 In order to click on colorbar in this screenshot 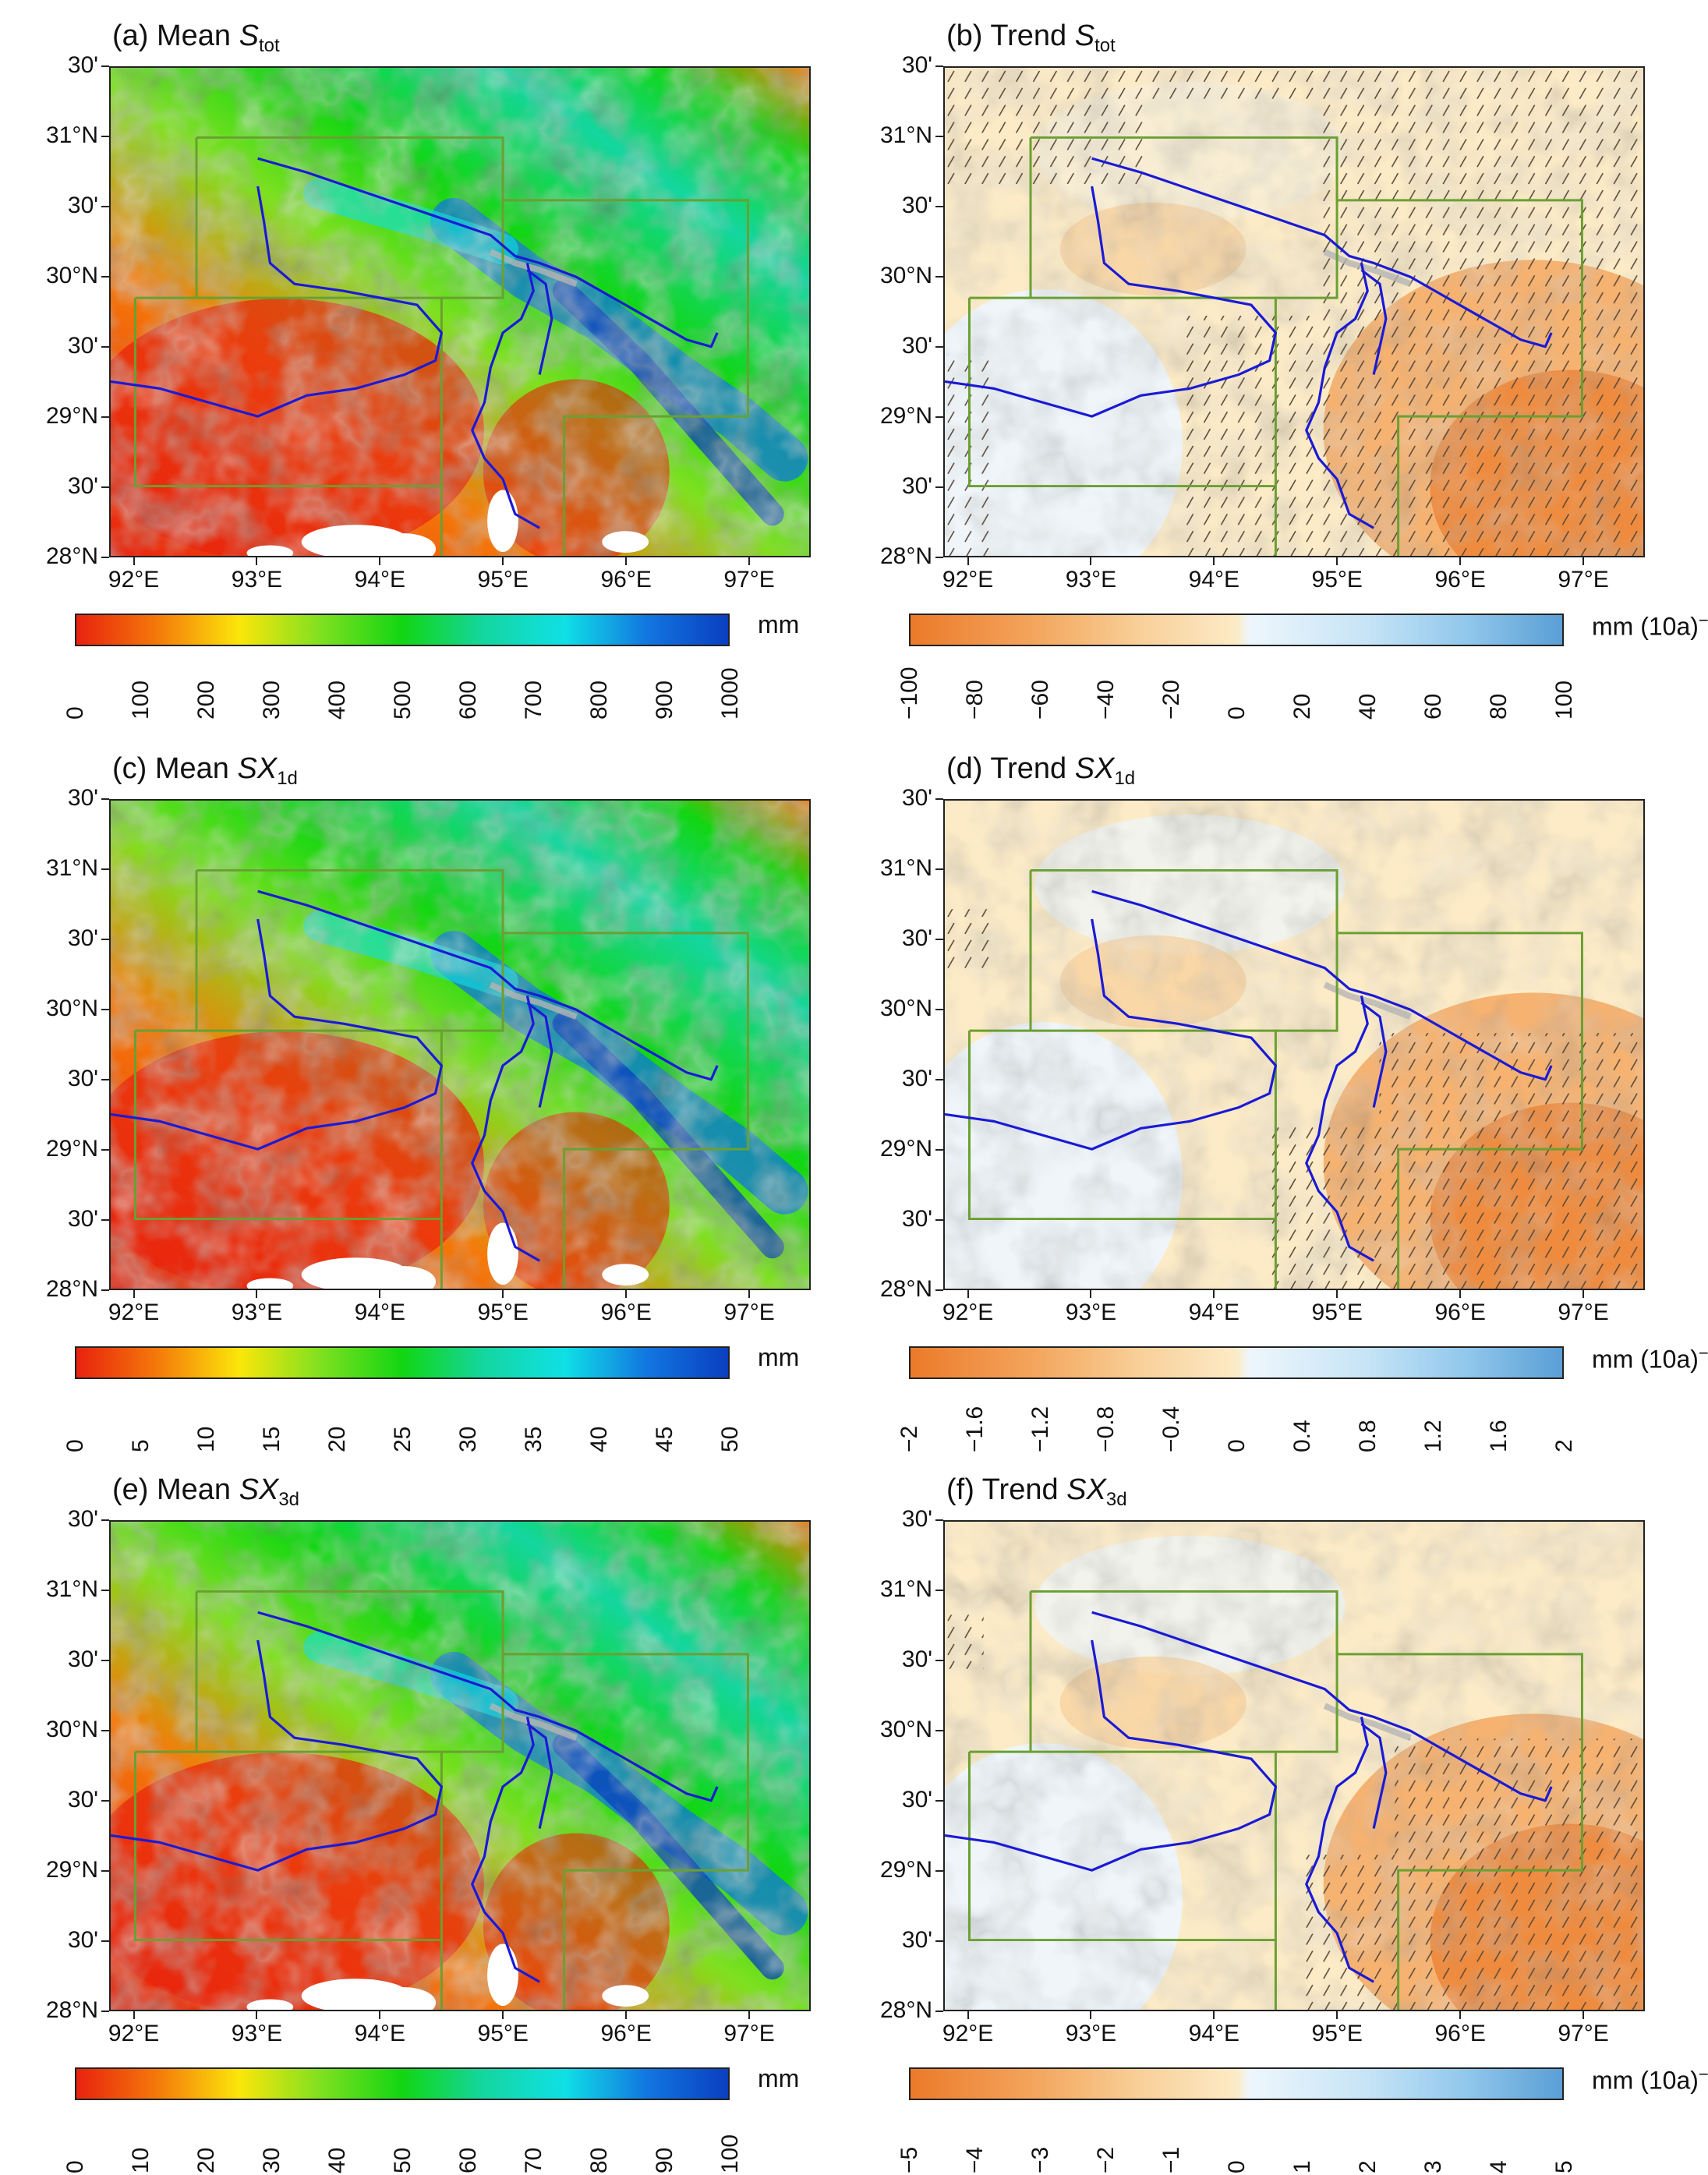, I will do `click(403, 2083)`.